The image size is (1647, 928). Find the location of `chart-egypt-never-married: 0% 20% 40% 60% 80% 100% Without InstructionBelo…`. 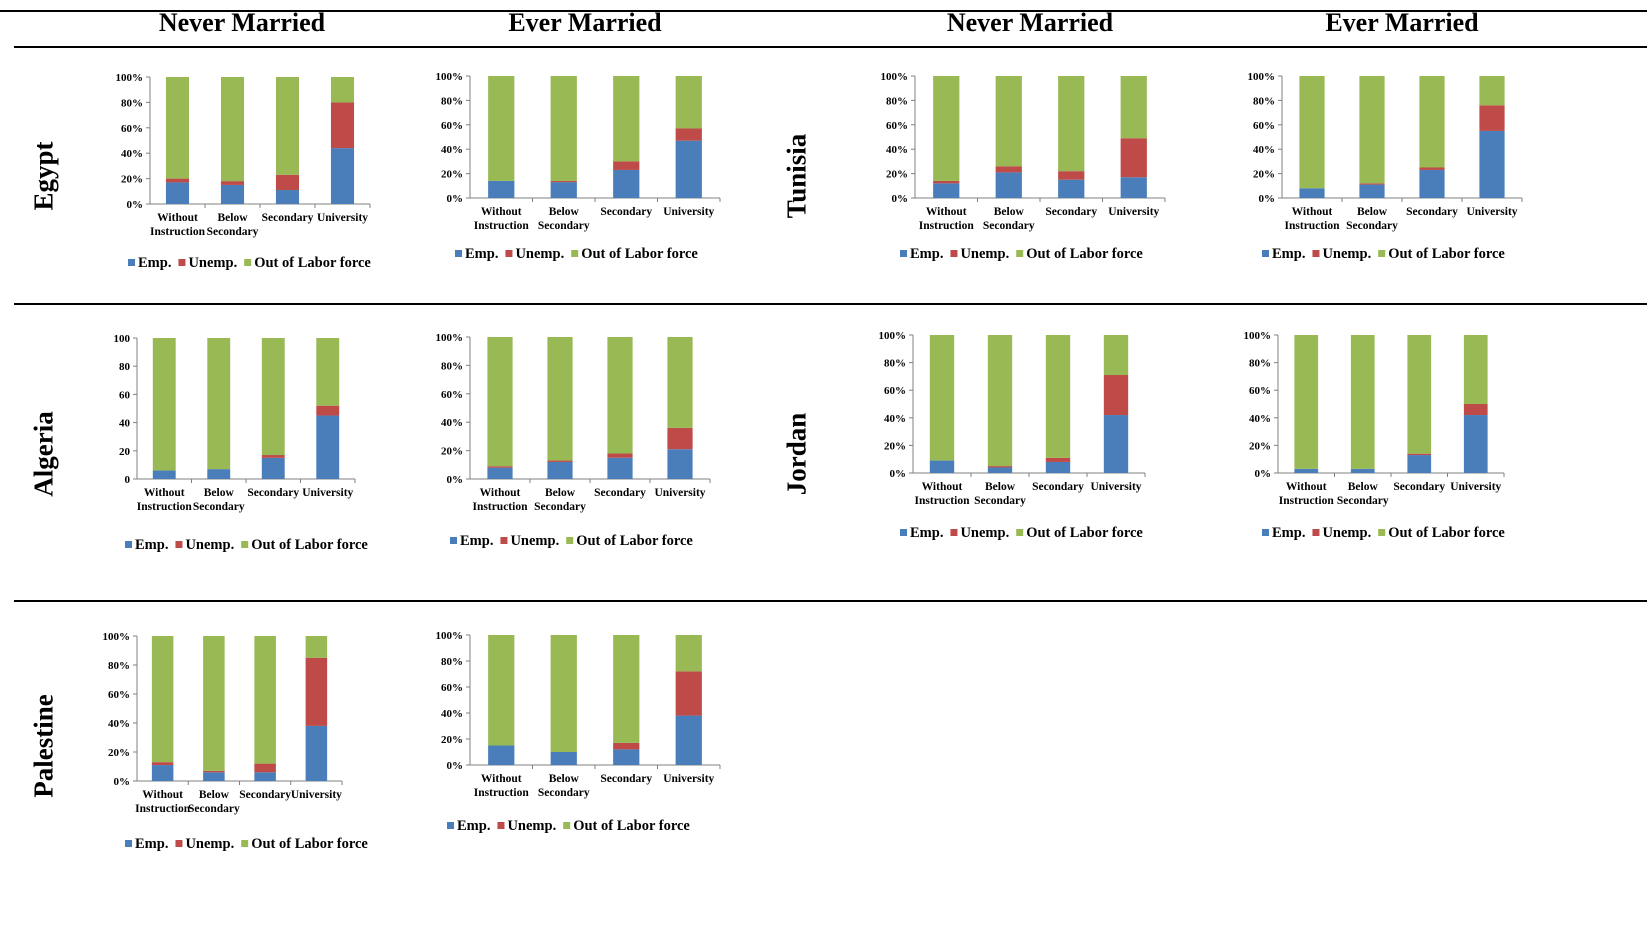

chart-egypt-never-married: 0% 20% 40% 60% 80% 100% Without InstructionBelo… is located at coordinates (244, 171).